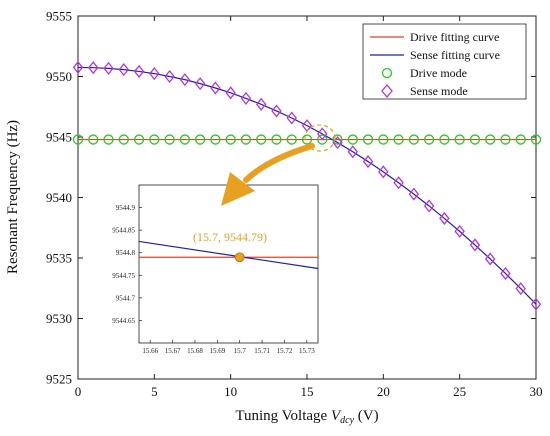 The height and width of the screenshot is (436, 550). Describe the element at coordinates (307, 391) in the screenshot. I see `x-tick-label: 15` at that location.